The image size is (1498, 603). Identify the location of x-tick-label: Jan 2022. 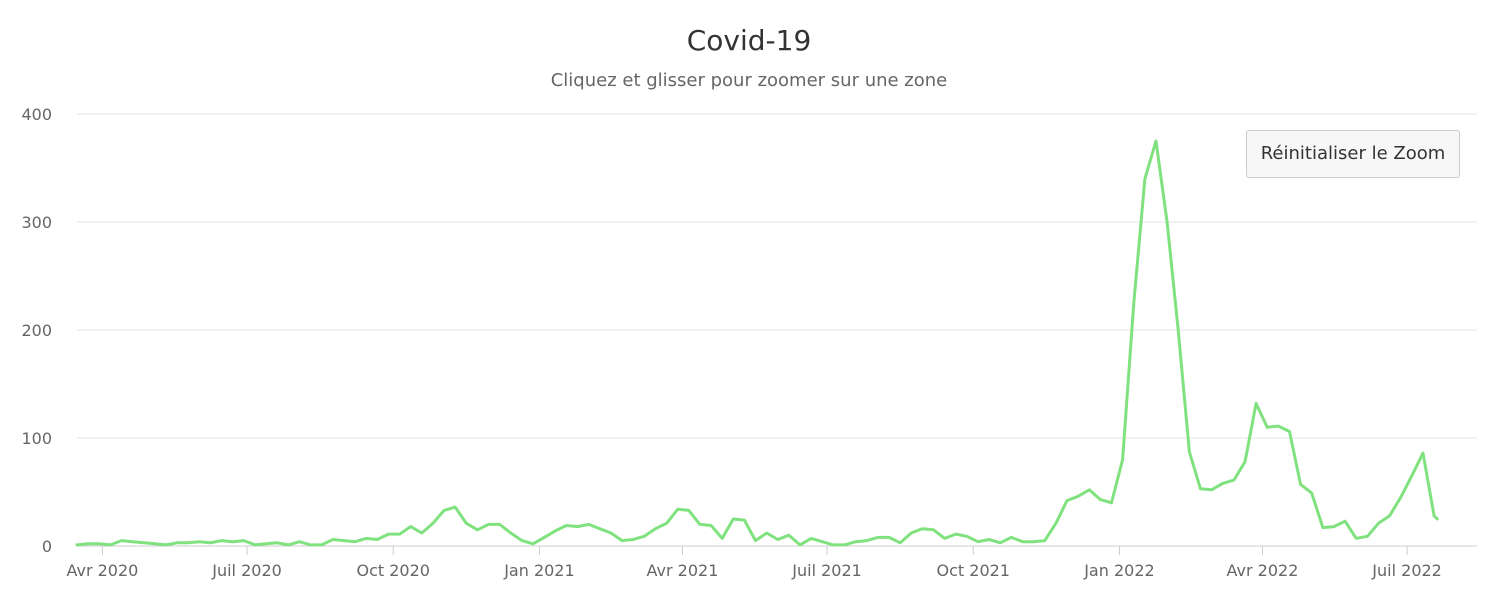
(1118, 570).